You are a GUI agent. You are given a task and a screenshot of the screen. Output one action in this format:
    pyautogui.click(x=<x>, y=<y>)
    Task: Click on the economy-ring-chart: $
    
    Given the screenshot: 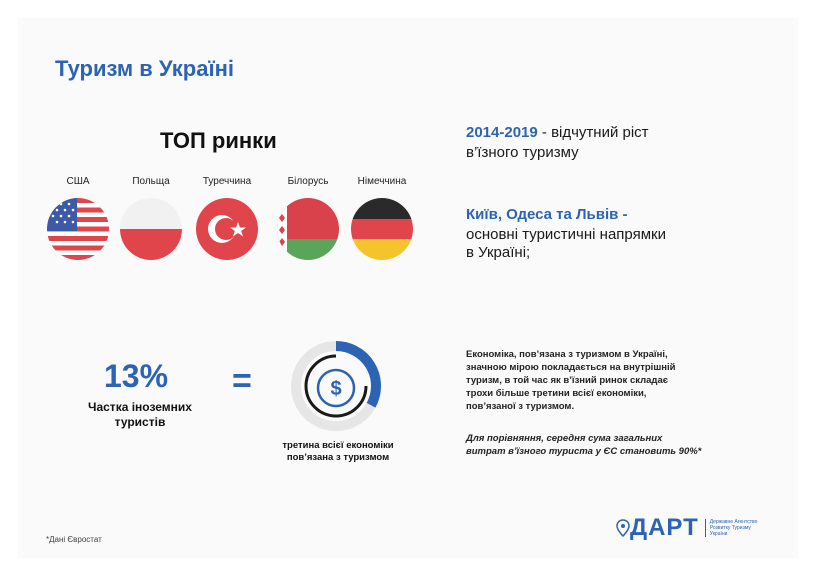 What is the action you would take?
    pyautogui.click(x=336, y=386)
    